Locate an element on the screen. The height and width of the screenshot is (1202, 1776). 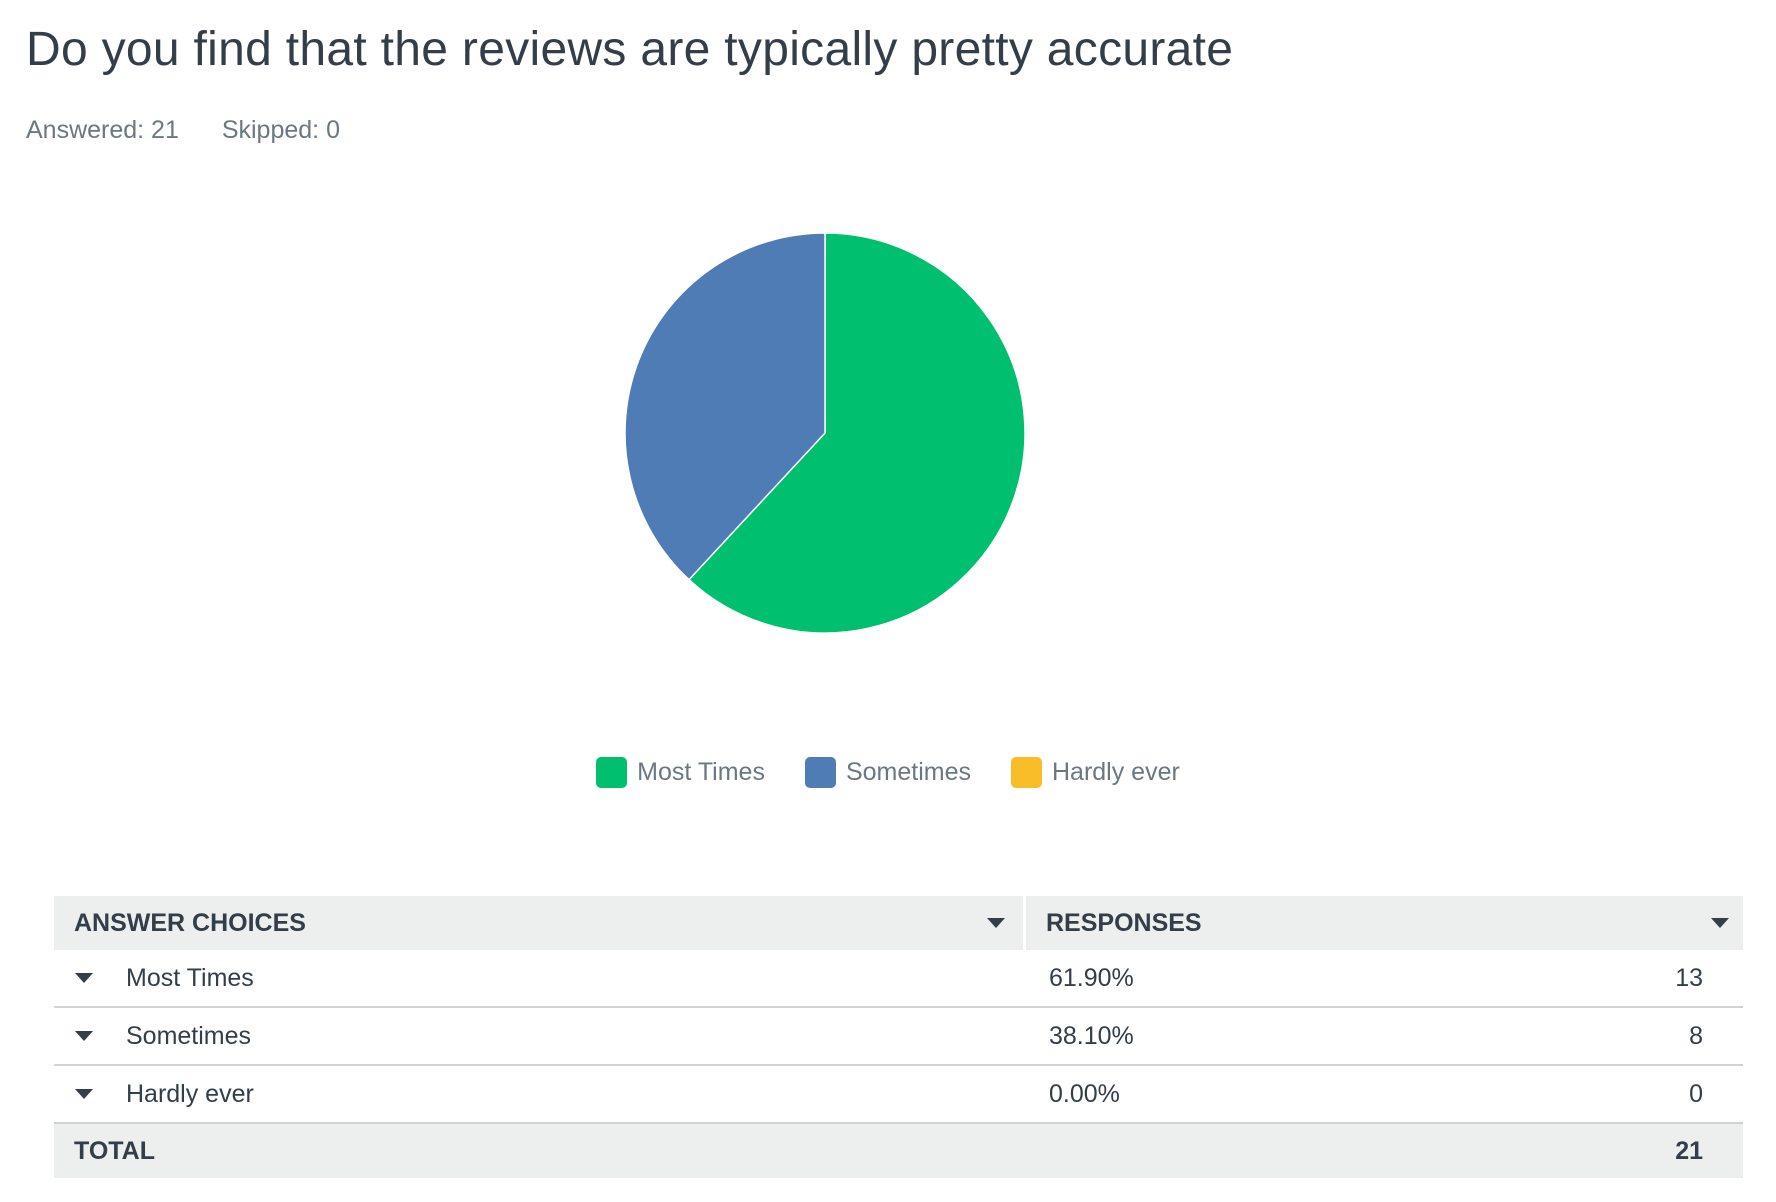
response-percent: 0.00% is located at coordinates (1084, 1093).